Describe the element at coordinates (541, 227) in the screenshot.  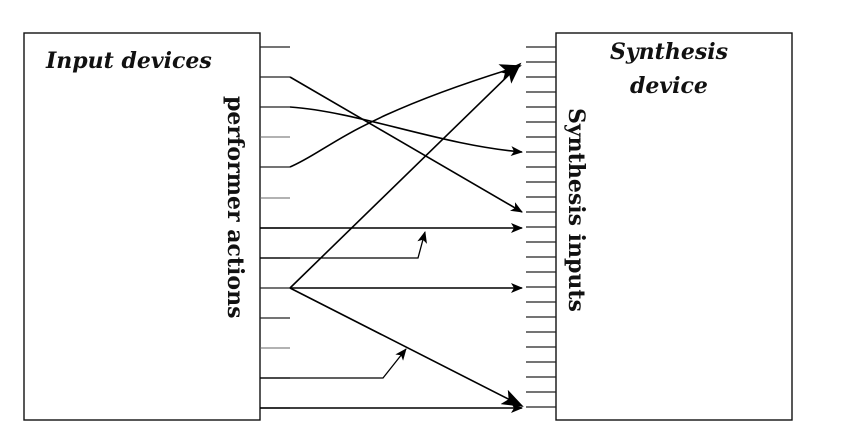
I see `synthesis-input-stubs` at that location.